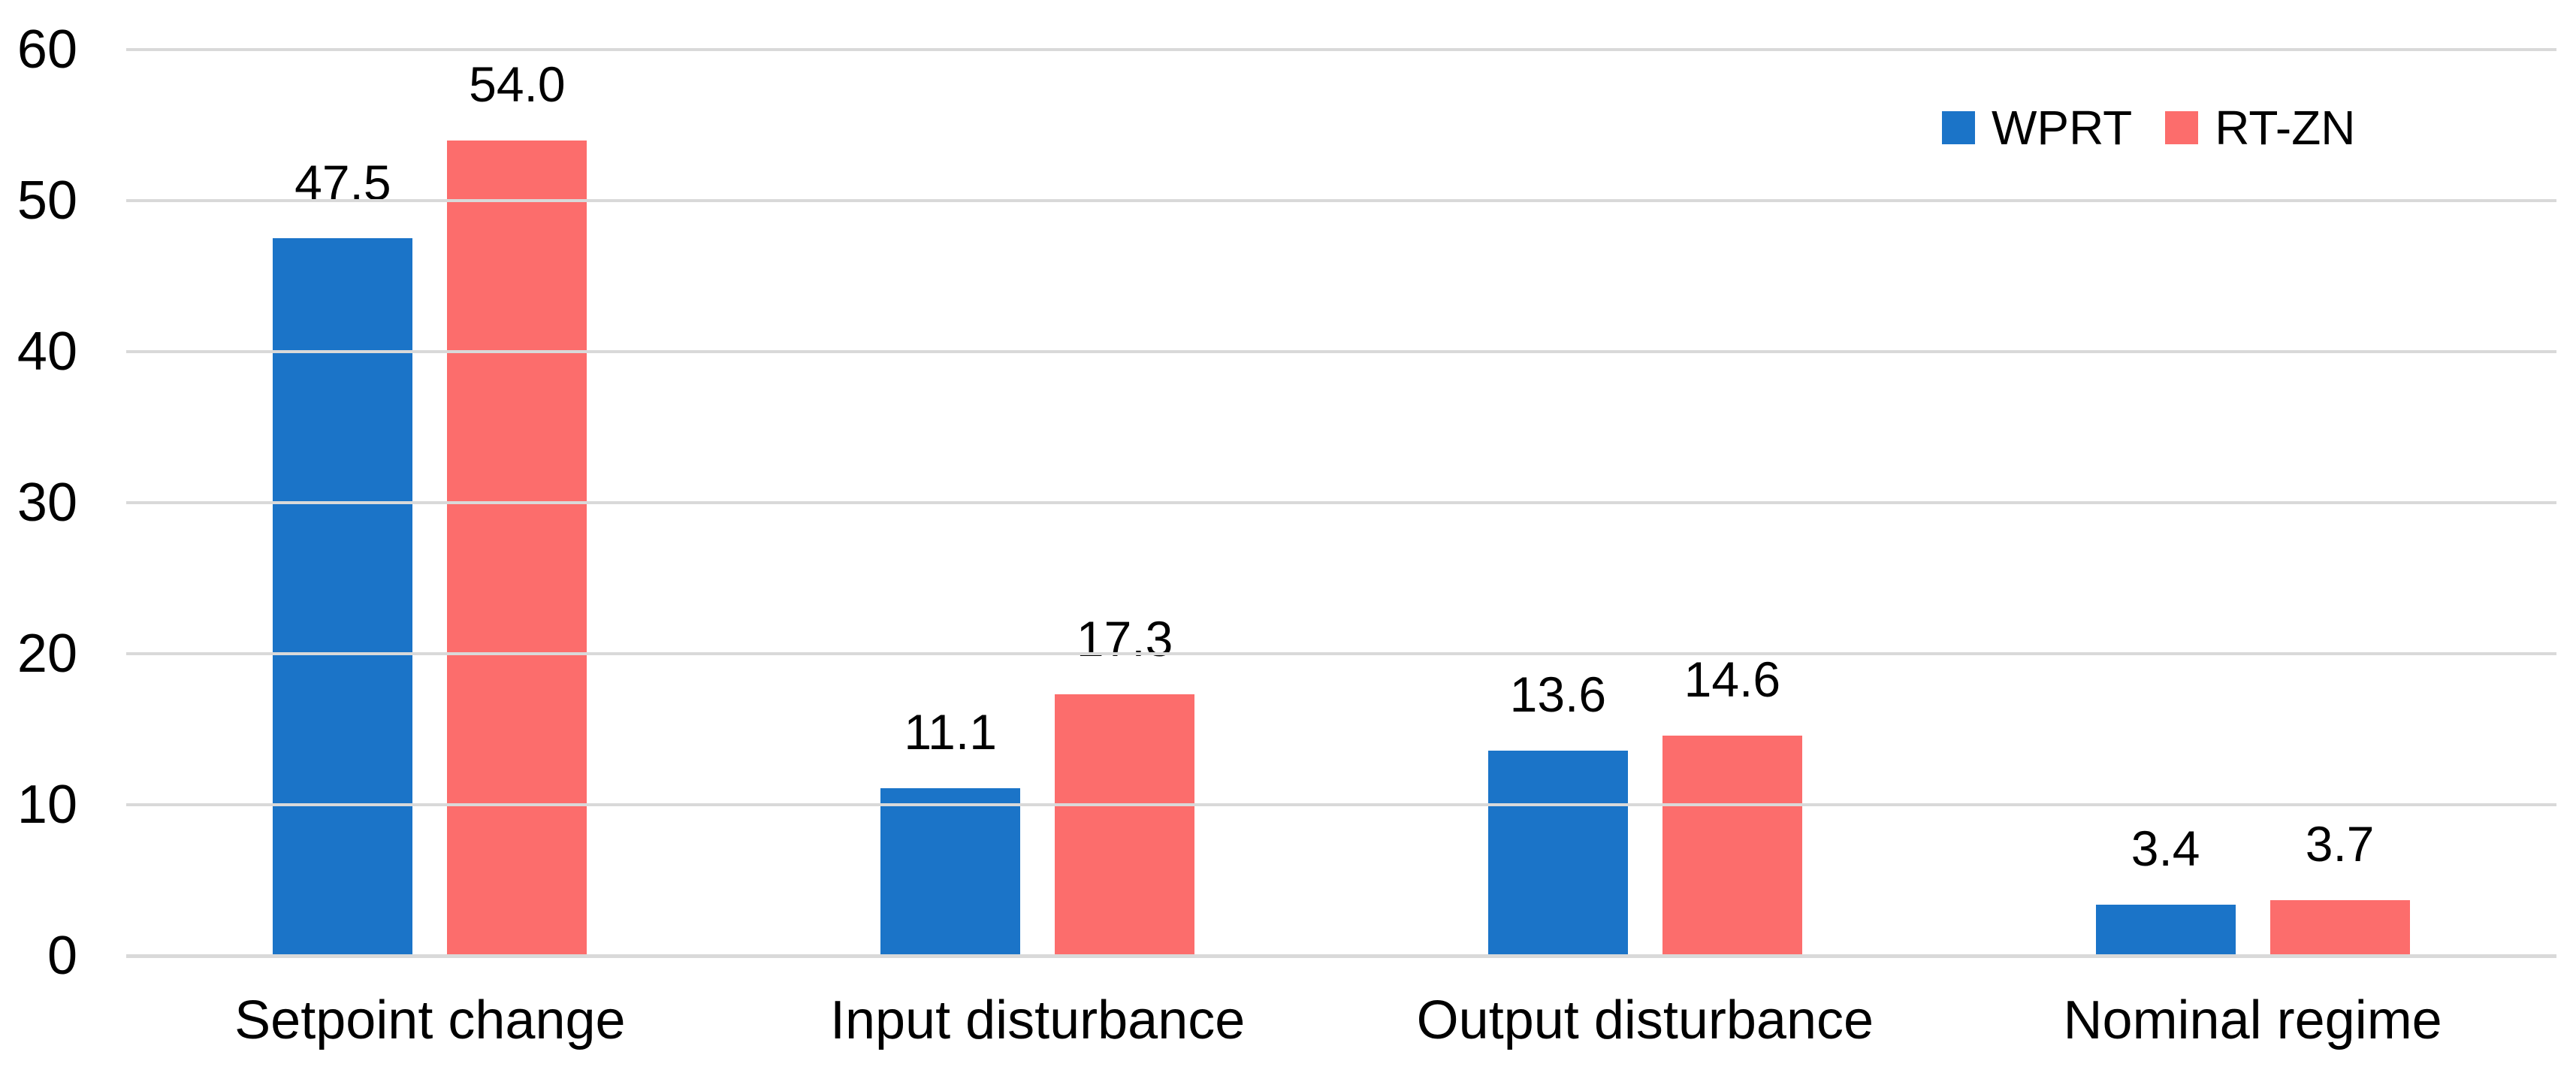  Describe the element at coordinates (47, 201) in the screenshot. I see `y-tick-label: 50` at that location.